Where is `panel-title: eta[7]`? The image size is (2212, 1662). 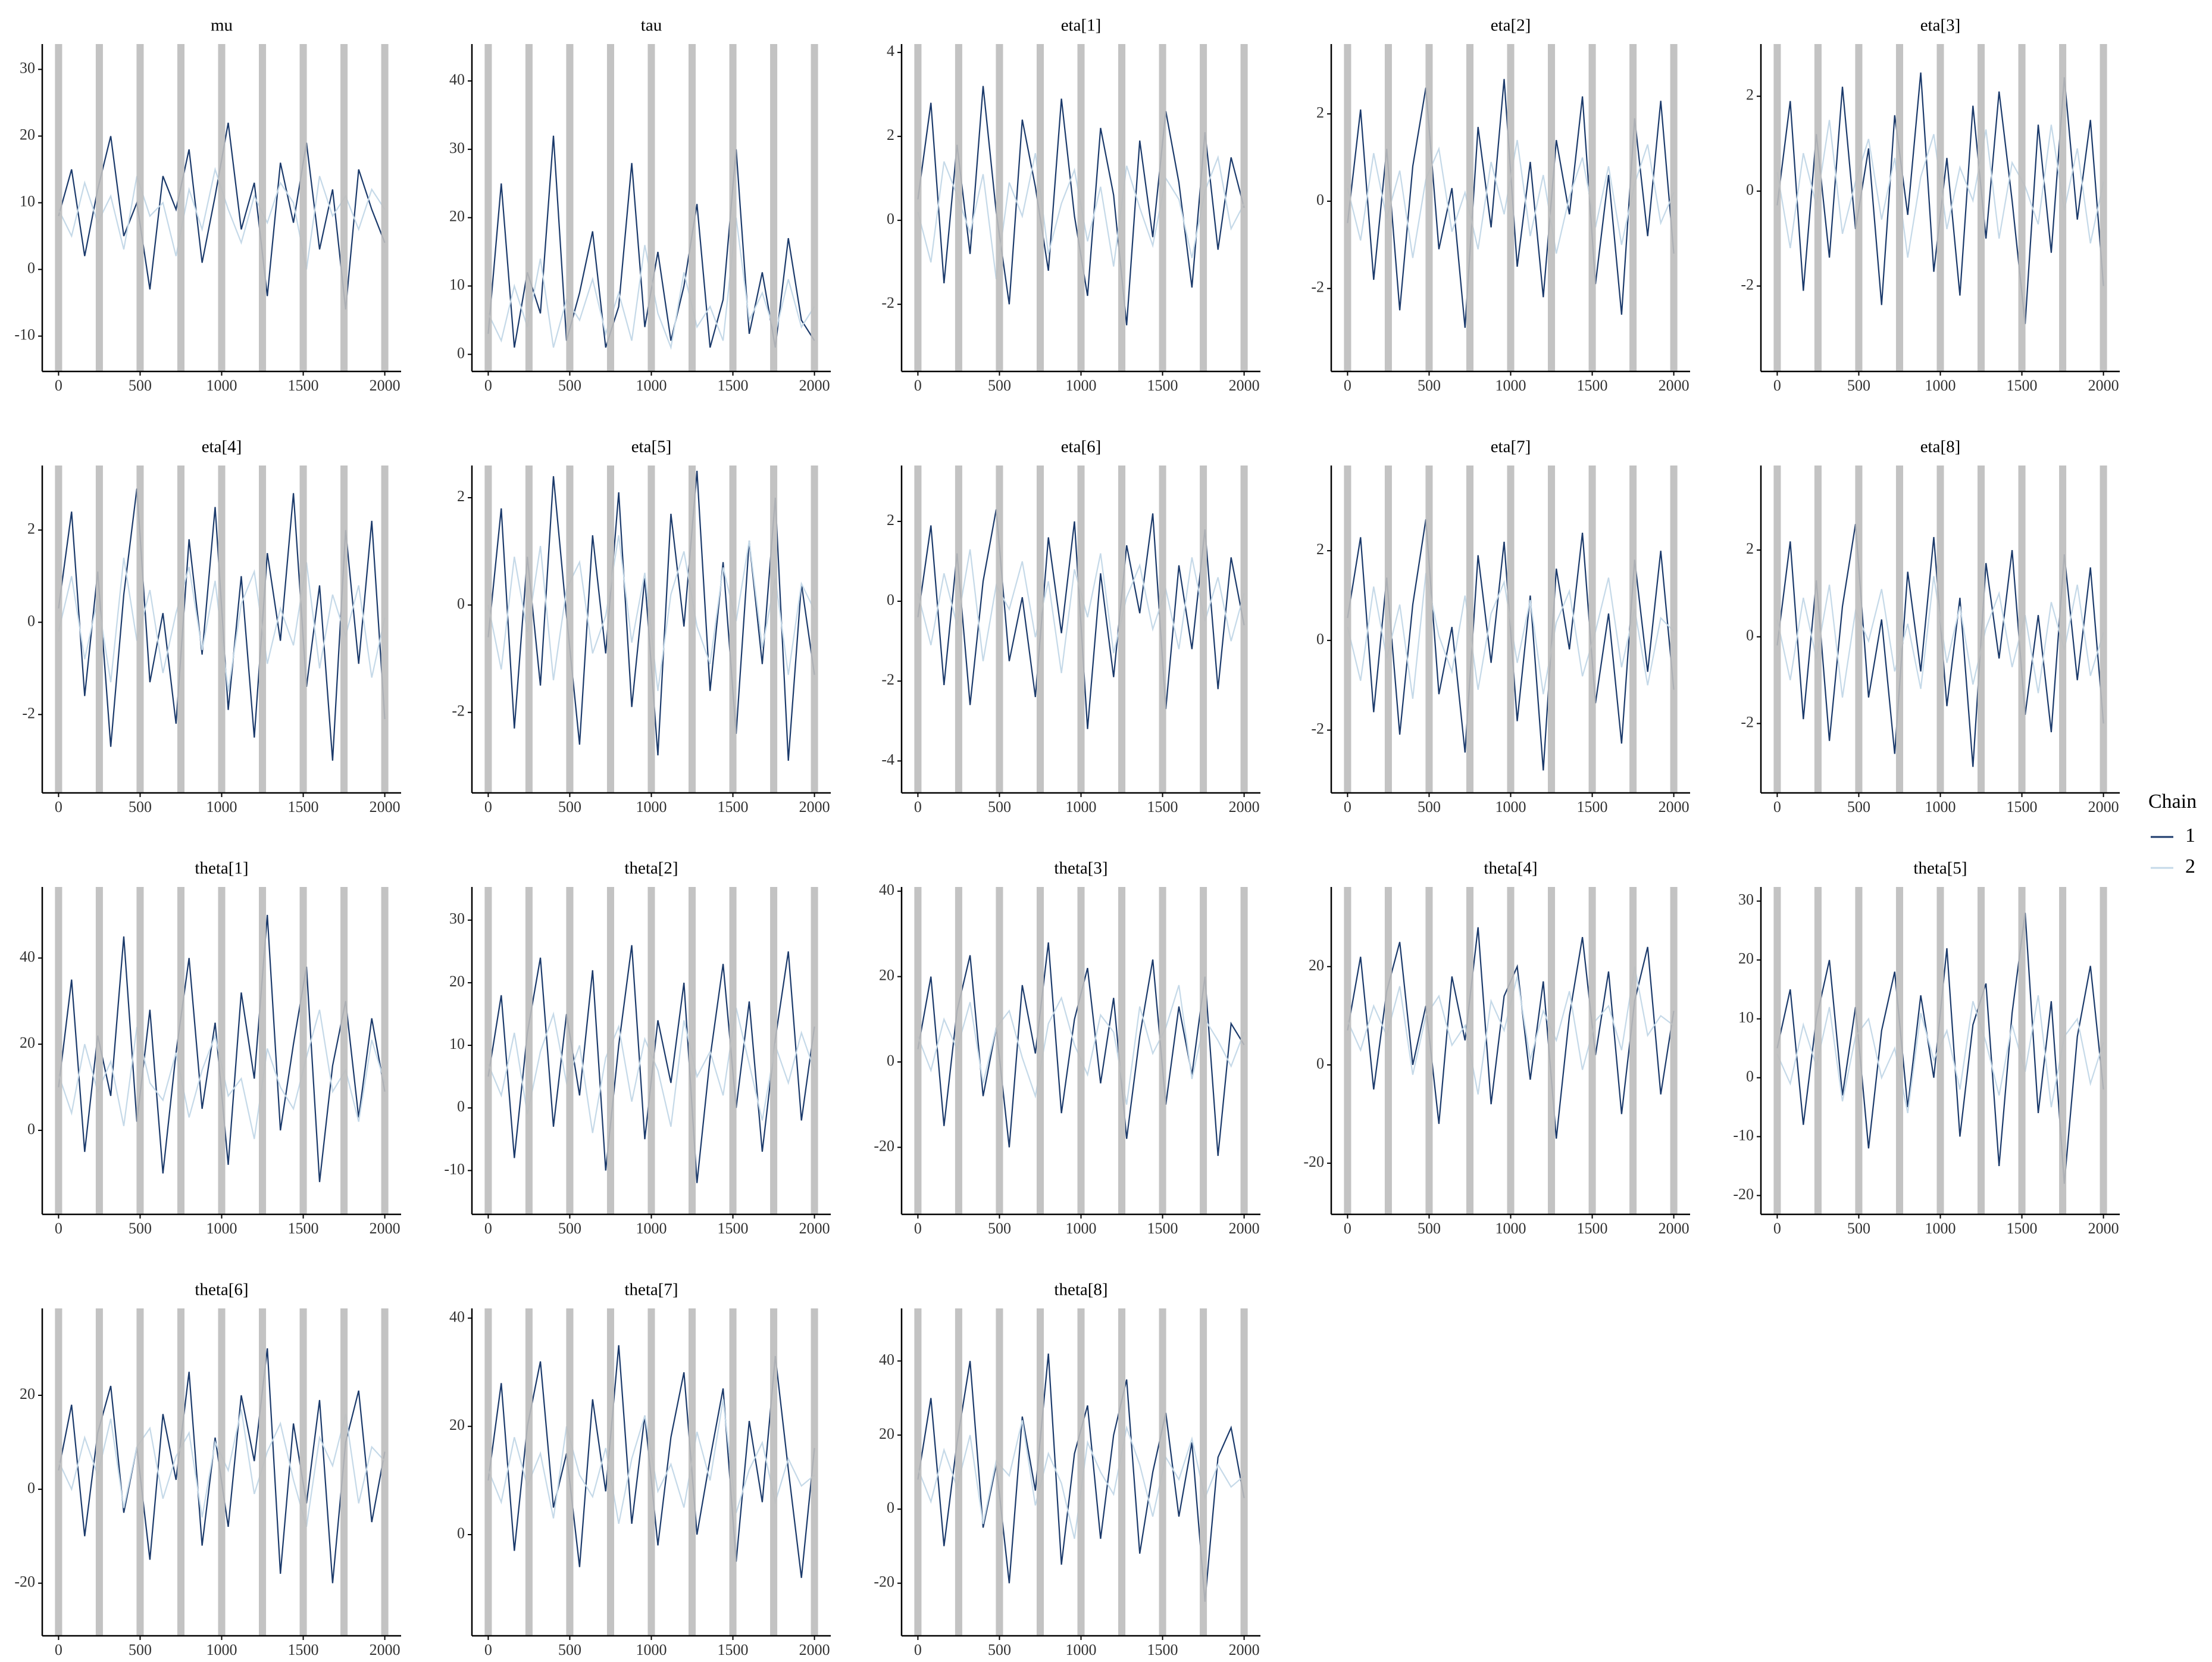
panel-title: eta[7] is located at coordinates (1511, 447).